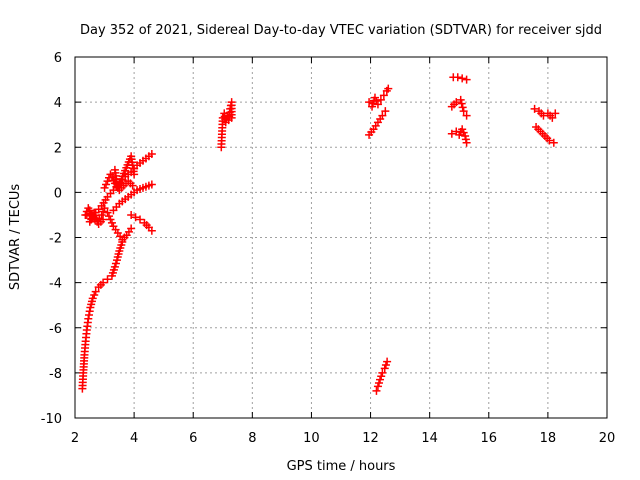 The image size is (640, 480). Describe the element at coordinates (607, 438) in the screenshot. I see `x-tick-label: 20` at that location.